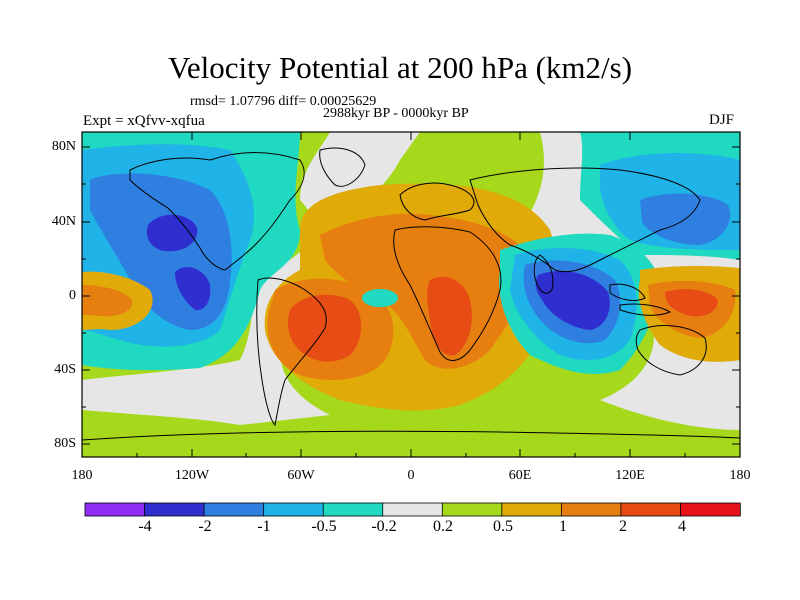 This screenshot has height=600, width=800. Describe the element at coordinates (283, 101) in the screenshot. I see `stats-subtitle: rmsd= 1.07796 diff= 0.00025629` at that location.